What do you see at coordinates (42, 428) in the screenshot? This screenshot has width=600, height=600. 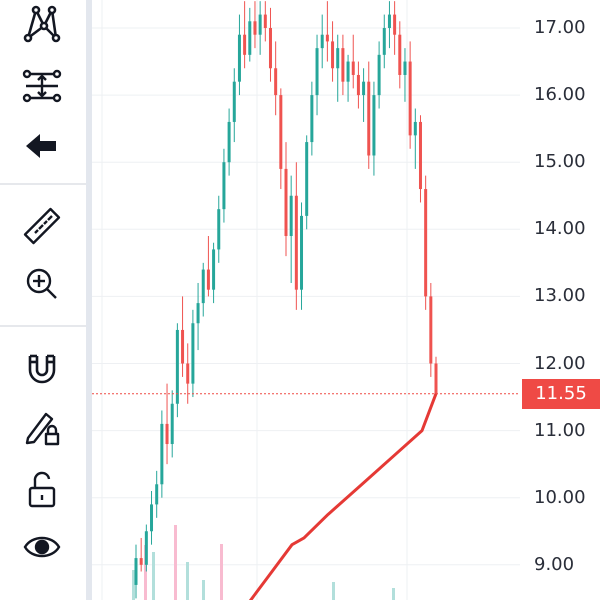 I see `lock-drawings-icon` at bounding box center [42, 428].